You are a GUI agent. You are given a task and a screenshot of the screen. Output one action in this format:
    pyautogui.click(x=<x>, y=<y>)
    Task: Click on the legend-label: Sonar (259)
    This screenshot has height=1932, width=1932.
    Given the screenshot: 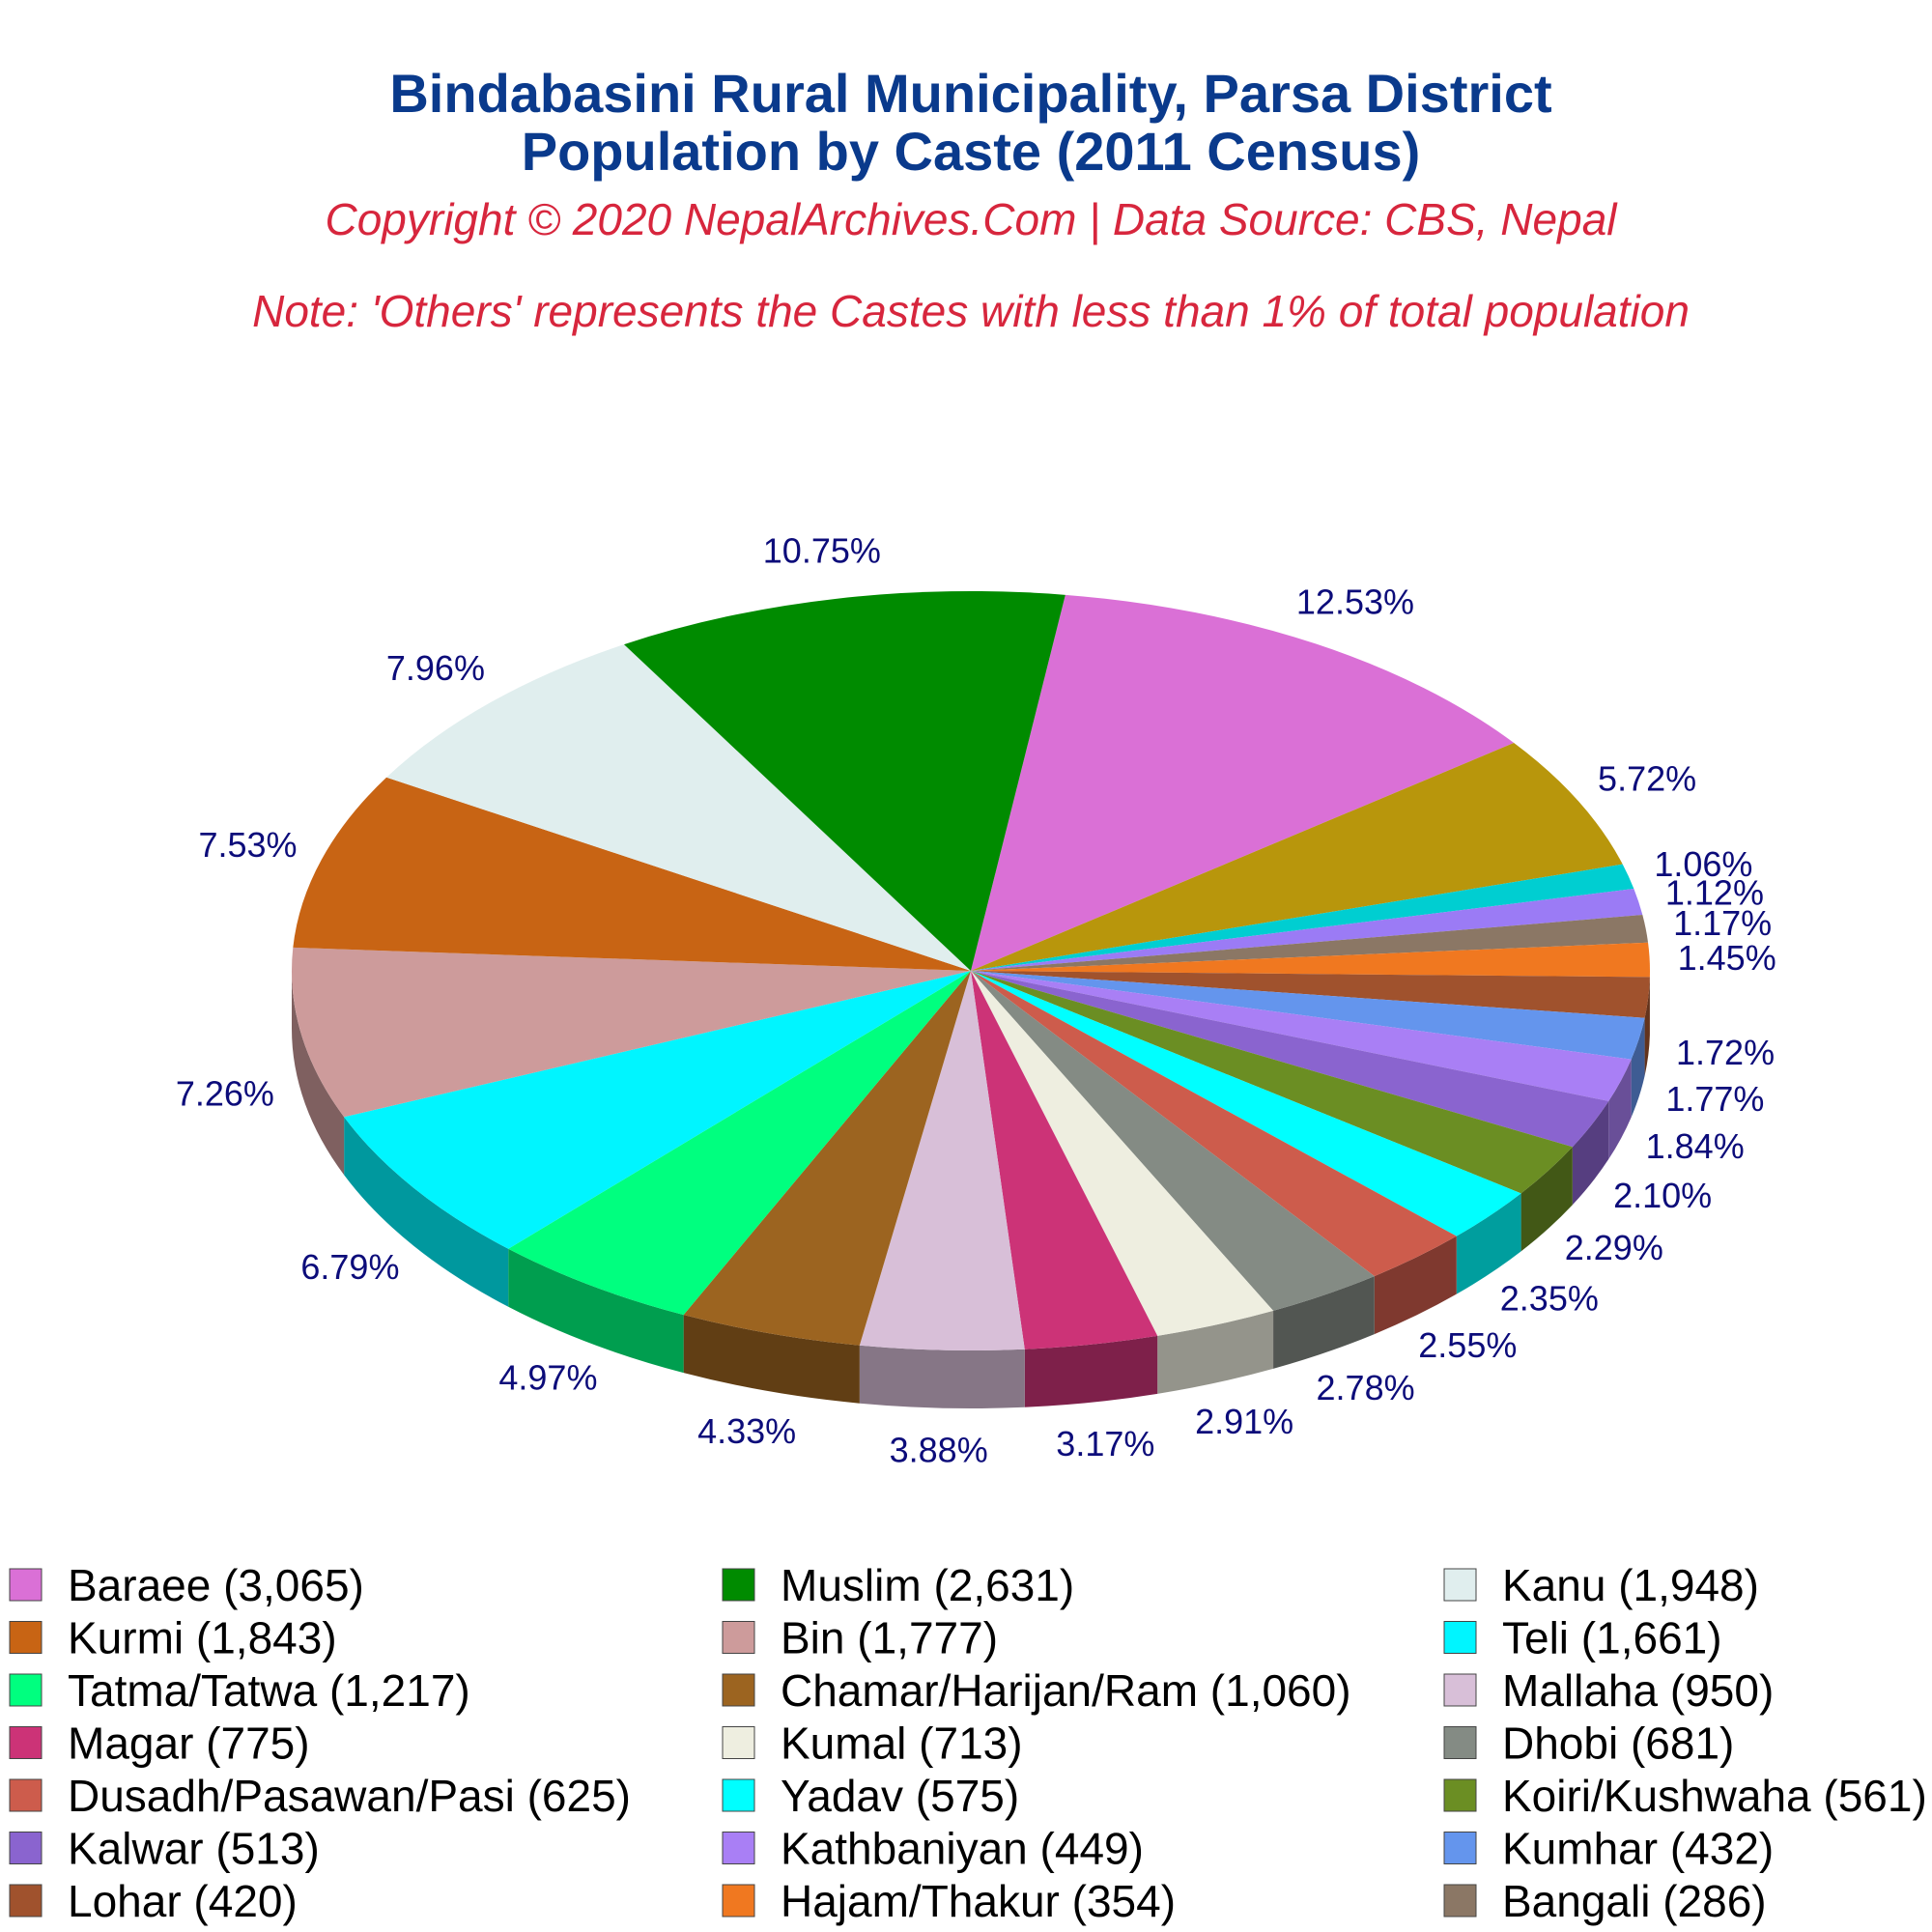 What is the action you would take?
    pyautogui.click(x=898, y=1930)
    